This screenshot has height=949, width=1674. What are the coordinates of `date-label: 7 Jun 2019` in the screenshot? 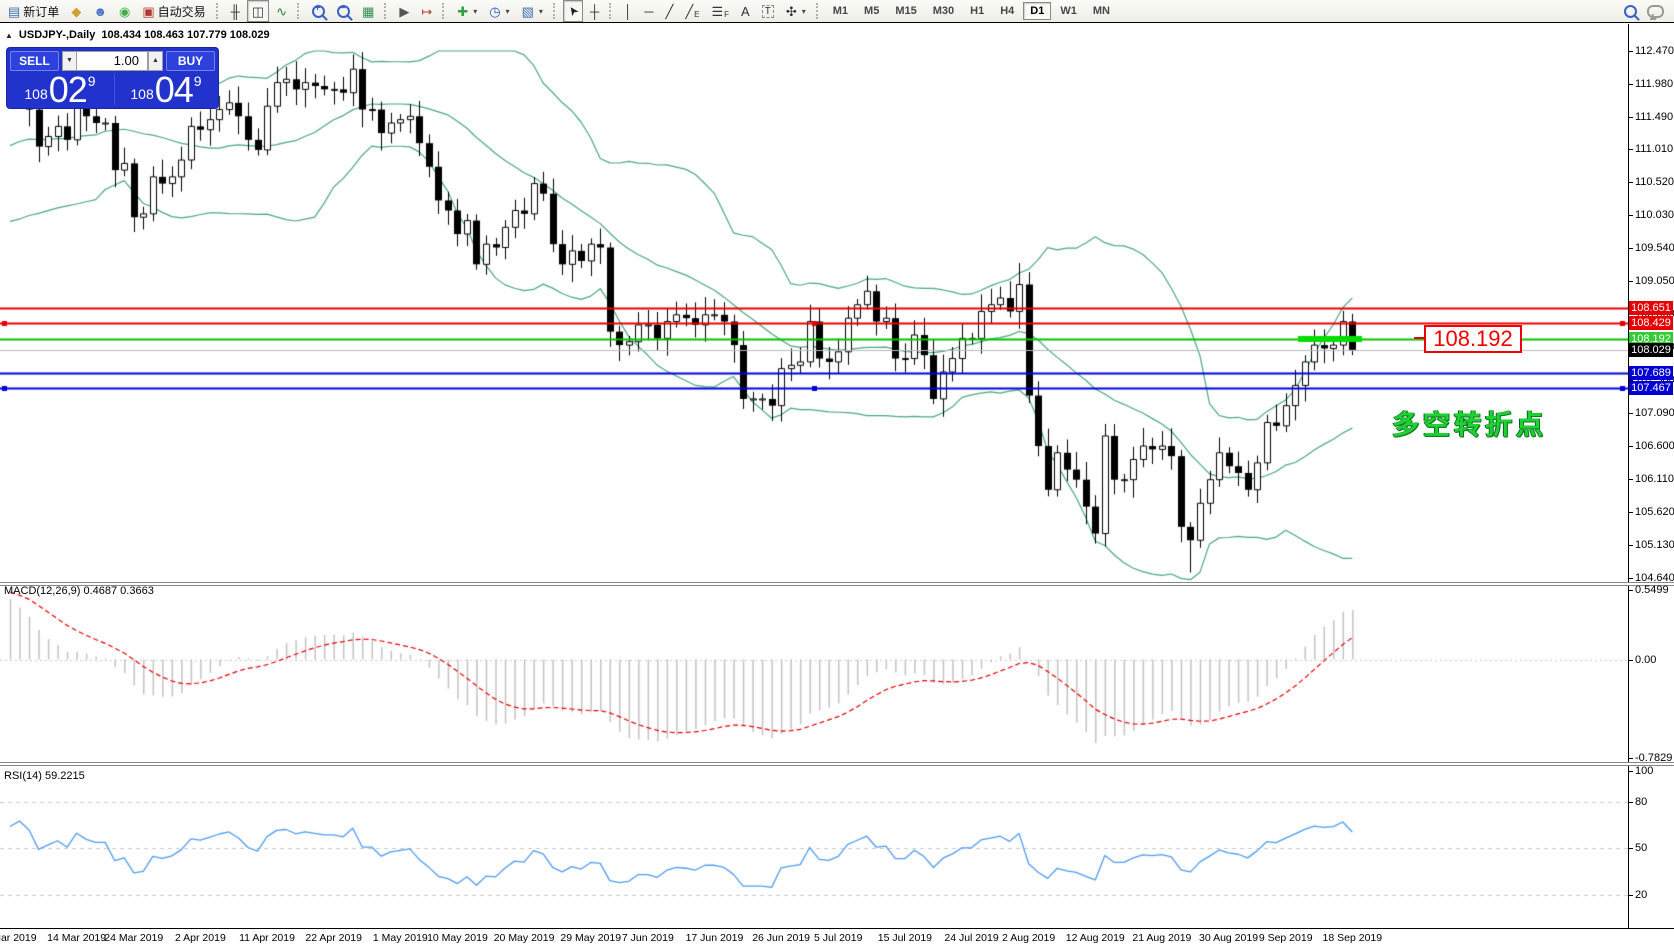 It's located at (647, 938).